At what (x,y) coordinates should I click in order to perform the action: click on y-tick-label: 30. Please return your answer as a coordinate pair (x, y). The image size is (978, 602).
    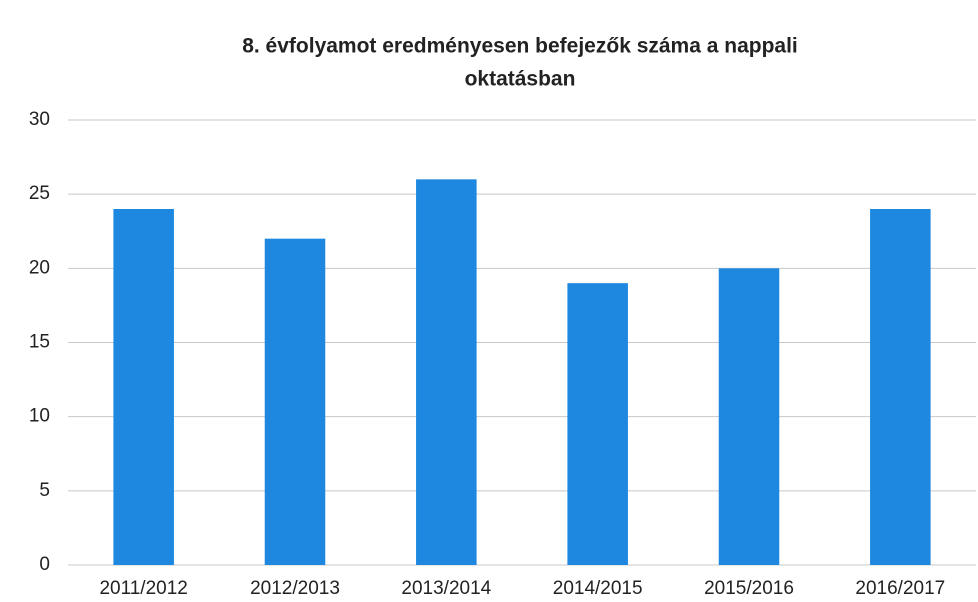
    Looking at the image, I should click on (39, 119).